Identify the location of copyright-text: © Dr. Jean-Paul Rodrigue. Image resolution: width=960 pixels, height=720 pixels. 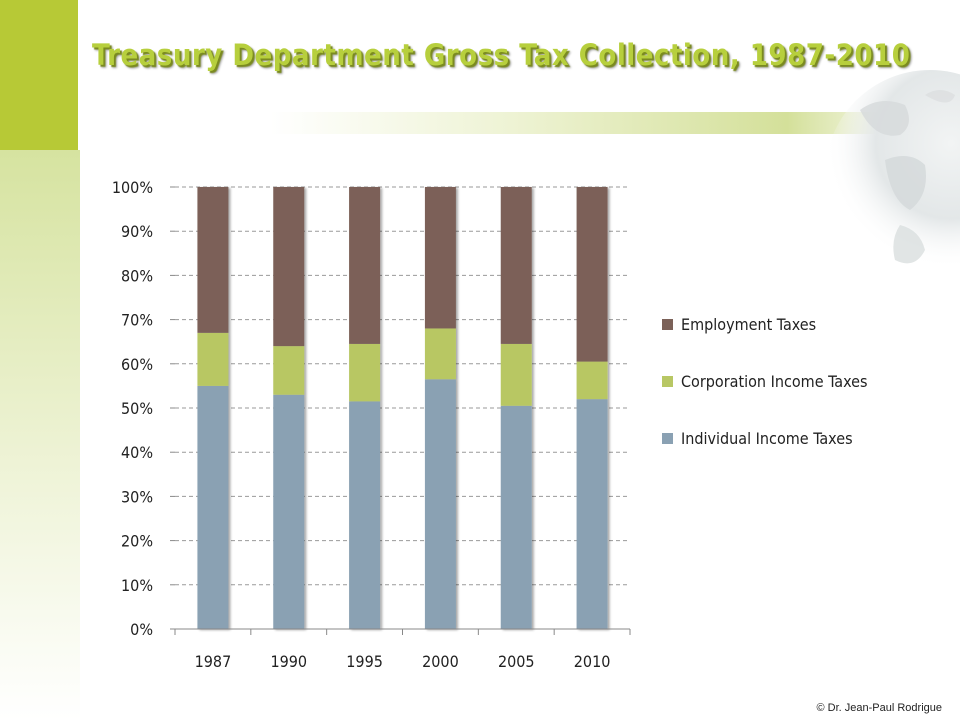
(879, 708).